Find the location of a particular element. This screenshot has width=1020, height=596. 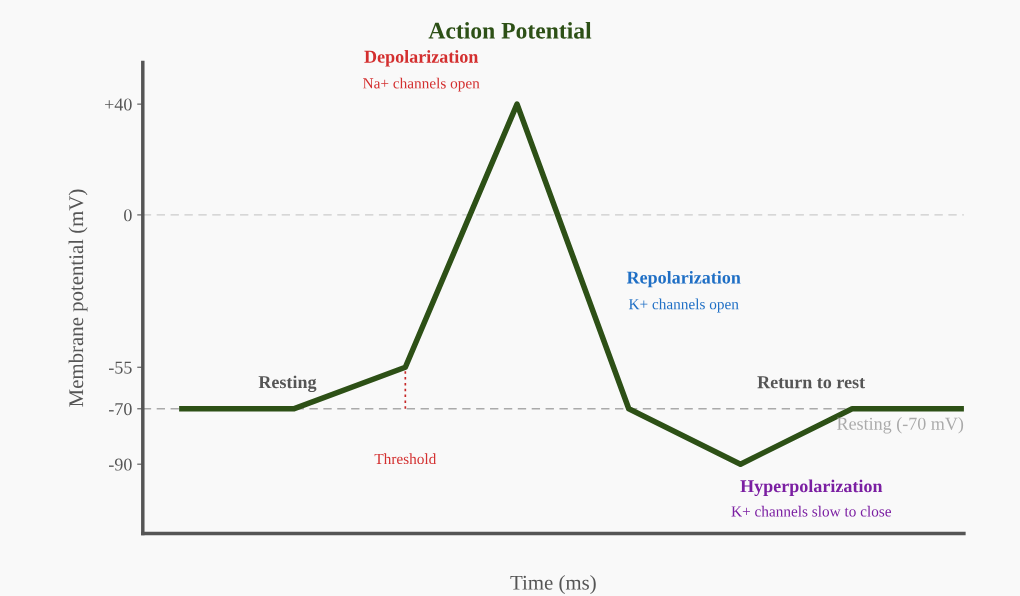

annotation: Depolarization is located at coordinates (421, 58).